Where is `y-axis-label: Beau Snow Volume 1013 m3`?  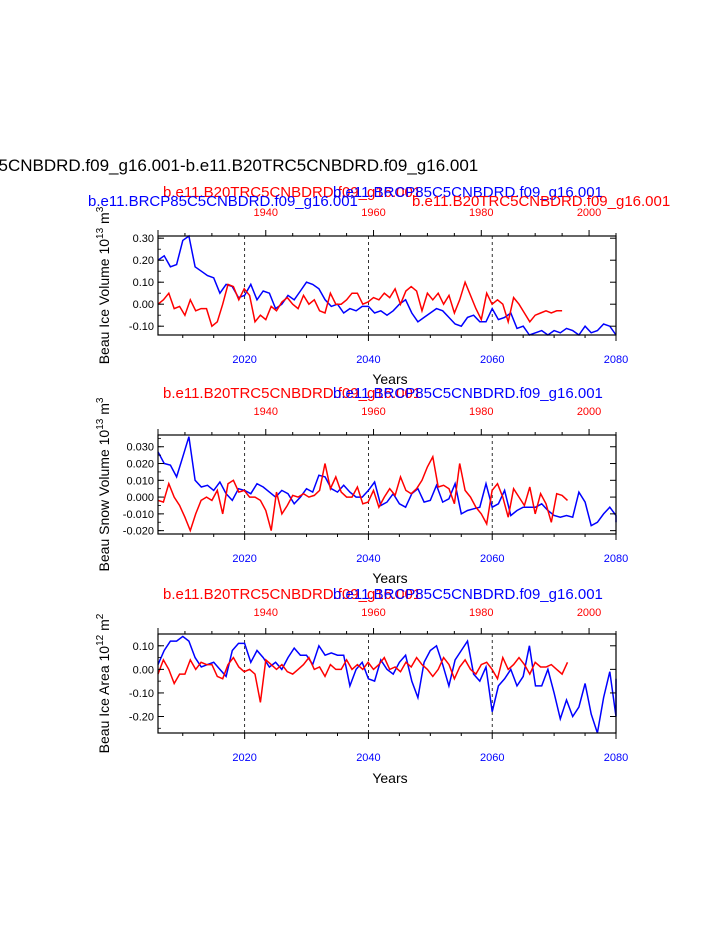
y-axis-label: Beau Snow Volume 1013 m3 is located at coordinates (103, 484).